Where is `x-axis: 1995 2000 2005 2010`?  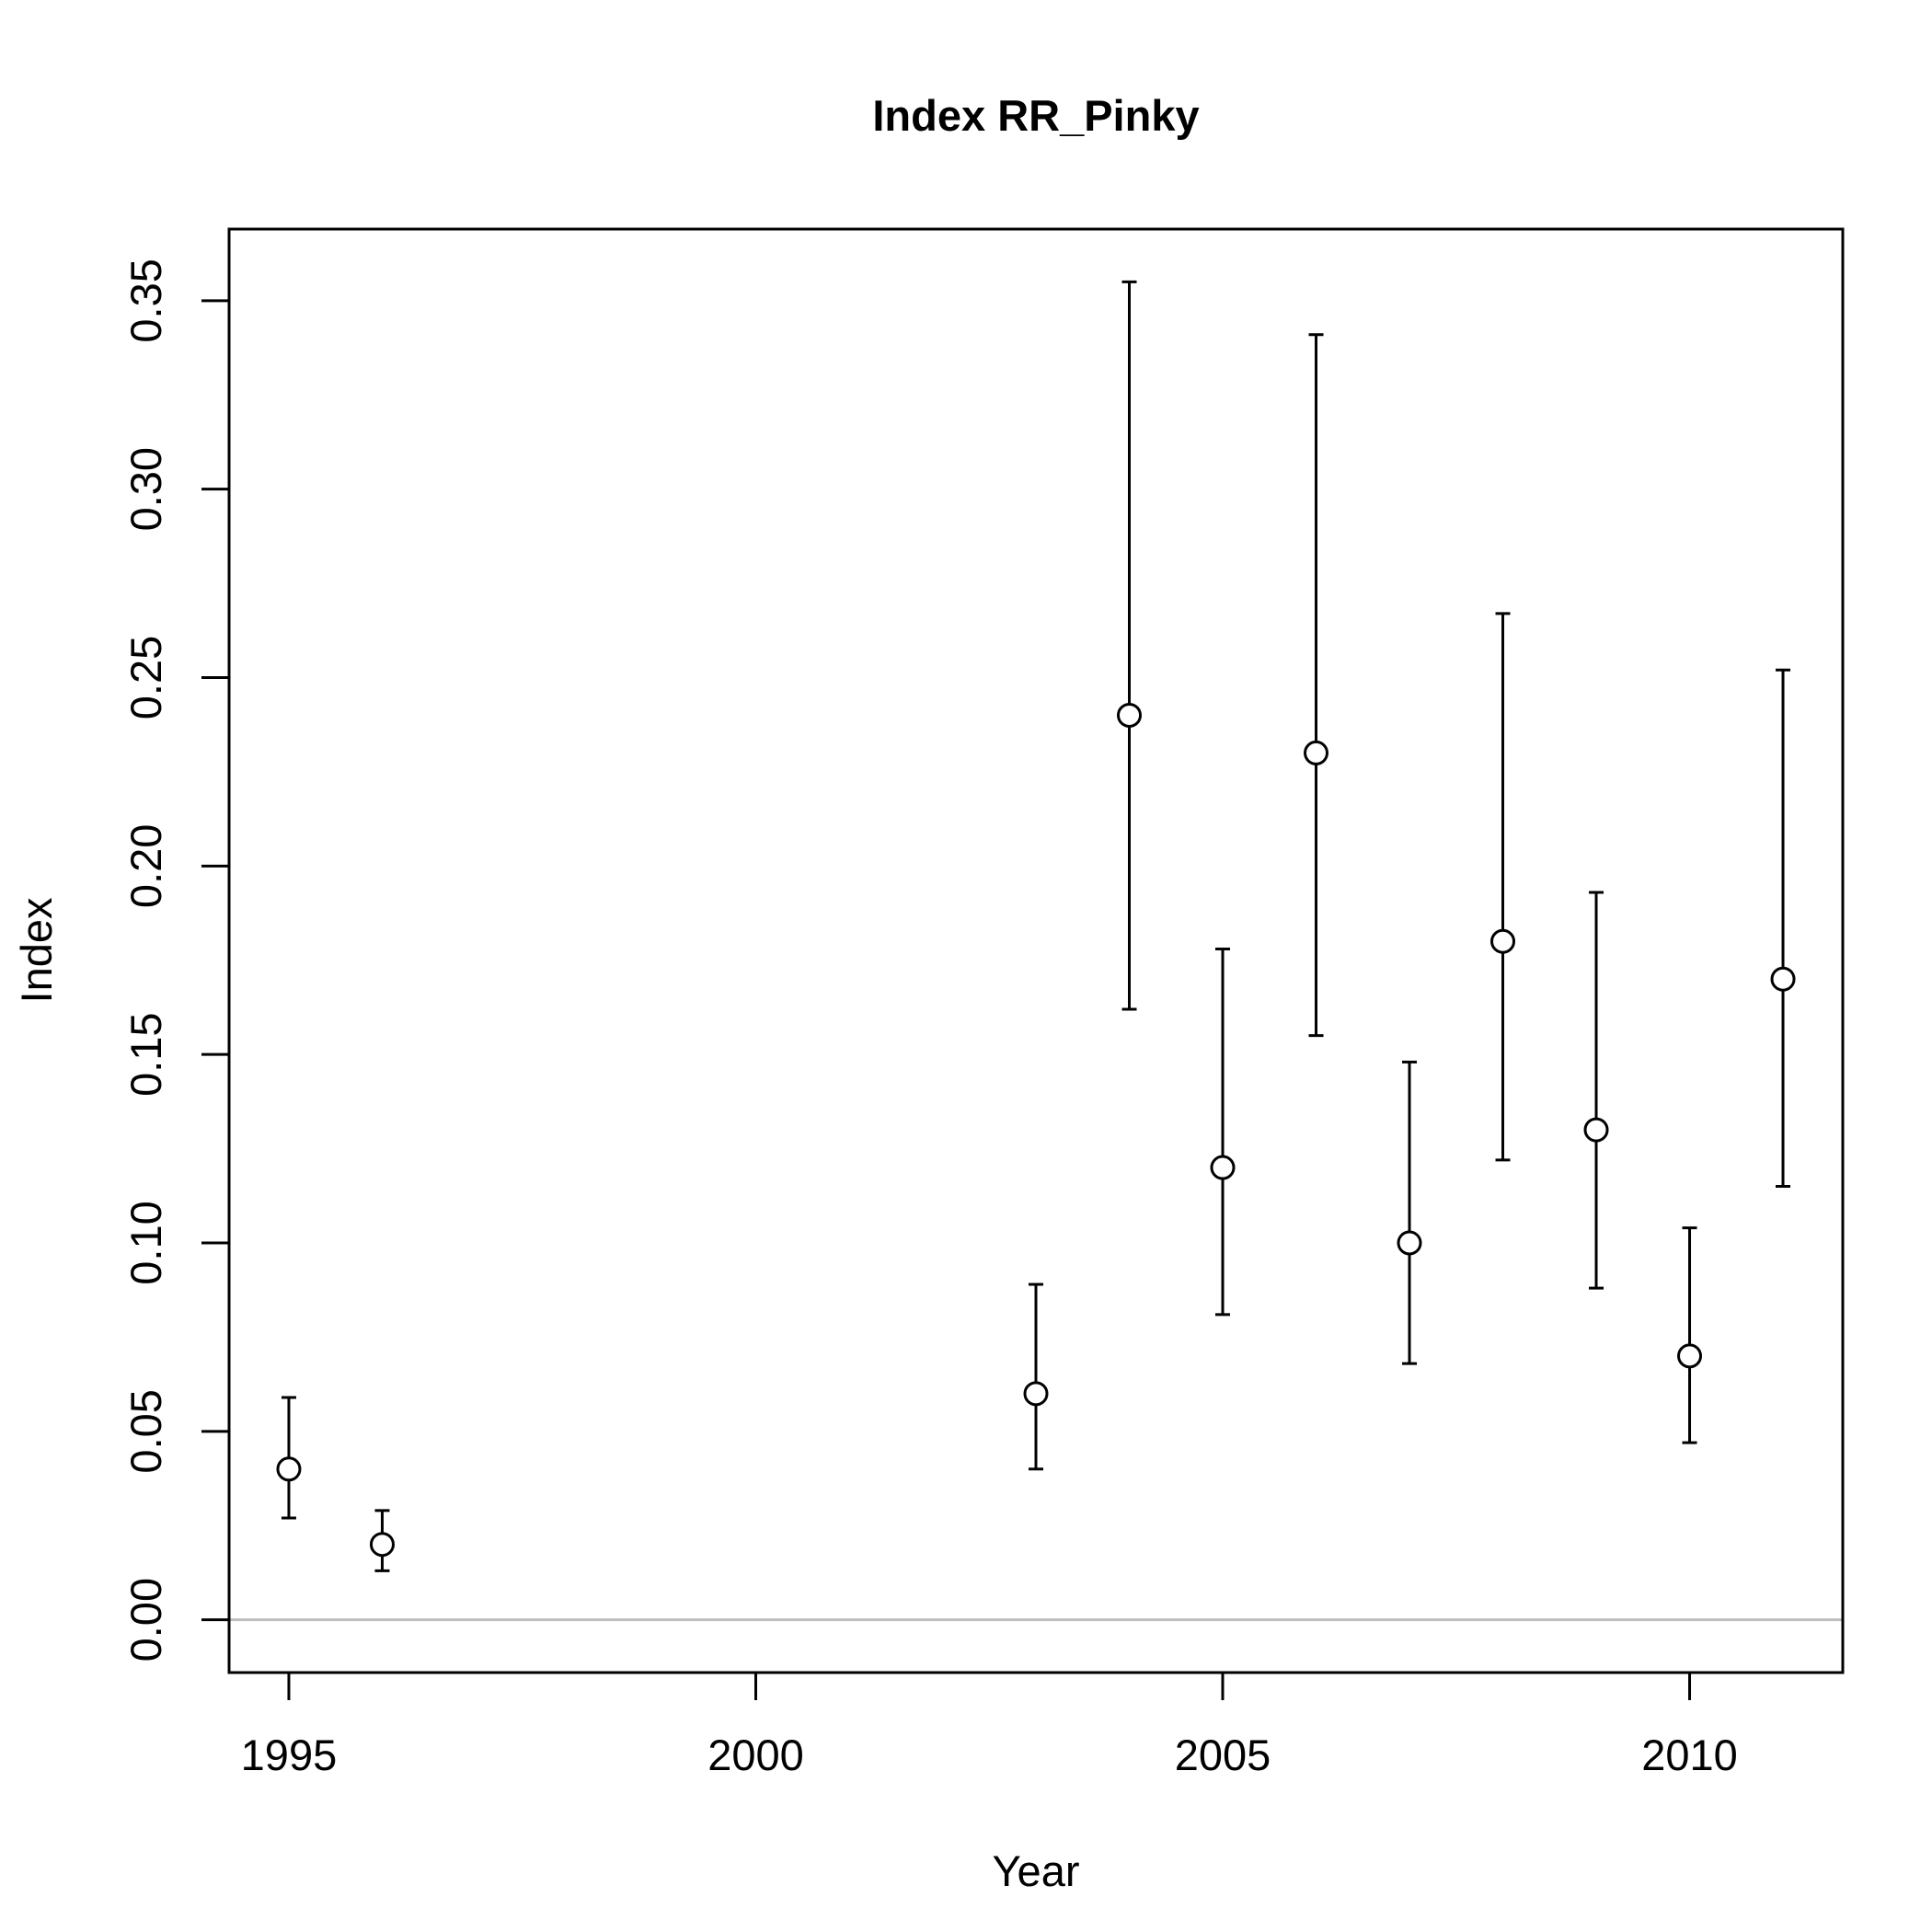 x-axis: 1995 2000 2005 2010 is located at coordinates (989, 1725).